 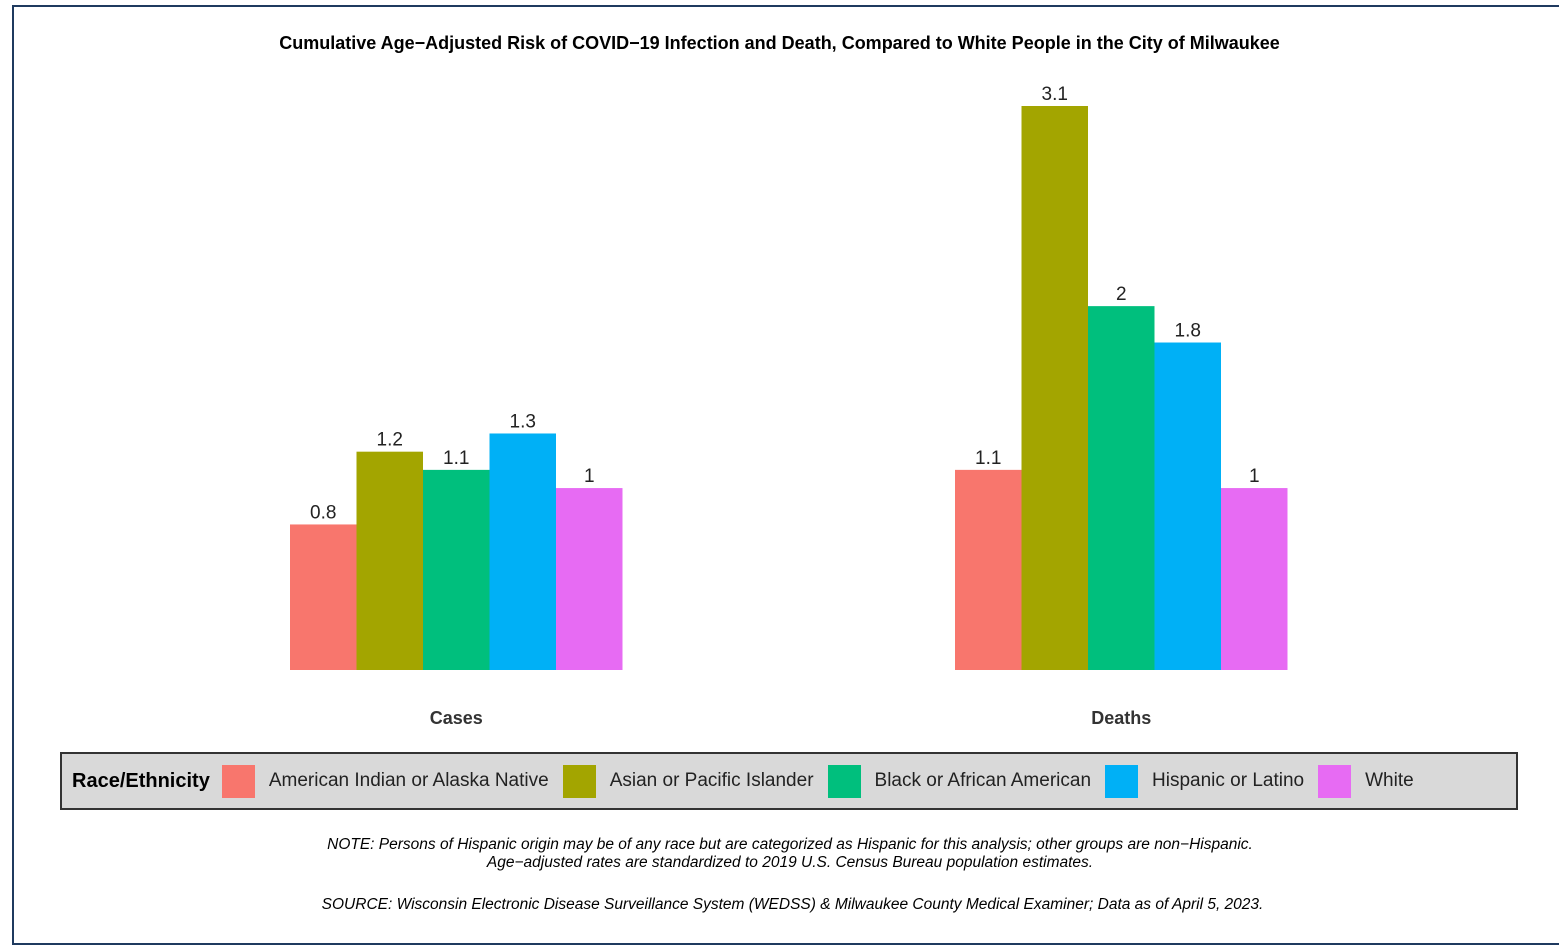 I want to click on bar-deaths-asian-or-pacific-islander, so click(x=1054, y=388).